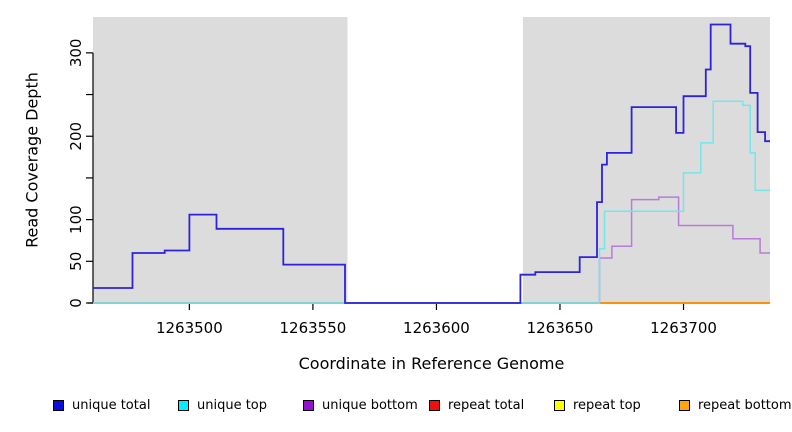 This screenshot has width=792, height=432. What do you see at coordinates (560, 328) in the screenshot?
I see `x-tick-label: 1263650` at bounding box center [560, 328].